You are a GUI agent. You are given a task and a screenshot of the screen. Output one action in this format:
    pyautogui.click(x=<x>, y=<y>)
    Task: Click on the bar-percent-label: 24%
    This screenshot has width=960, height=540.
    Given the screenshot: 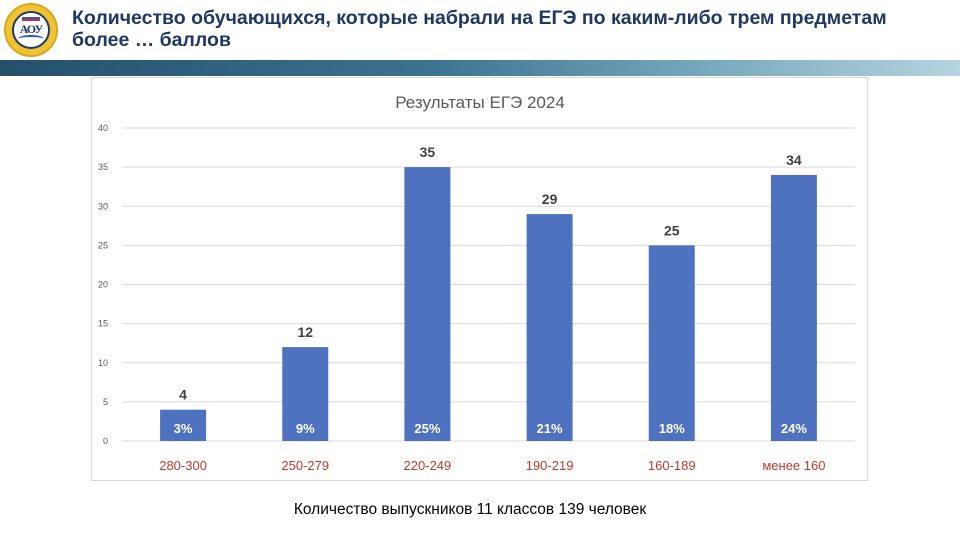 What is the action you would take?
    pyautogui.click(x=794, y=428)
    